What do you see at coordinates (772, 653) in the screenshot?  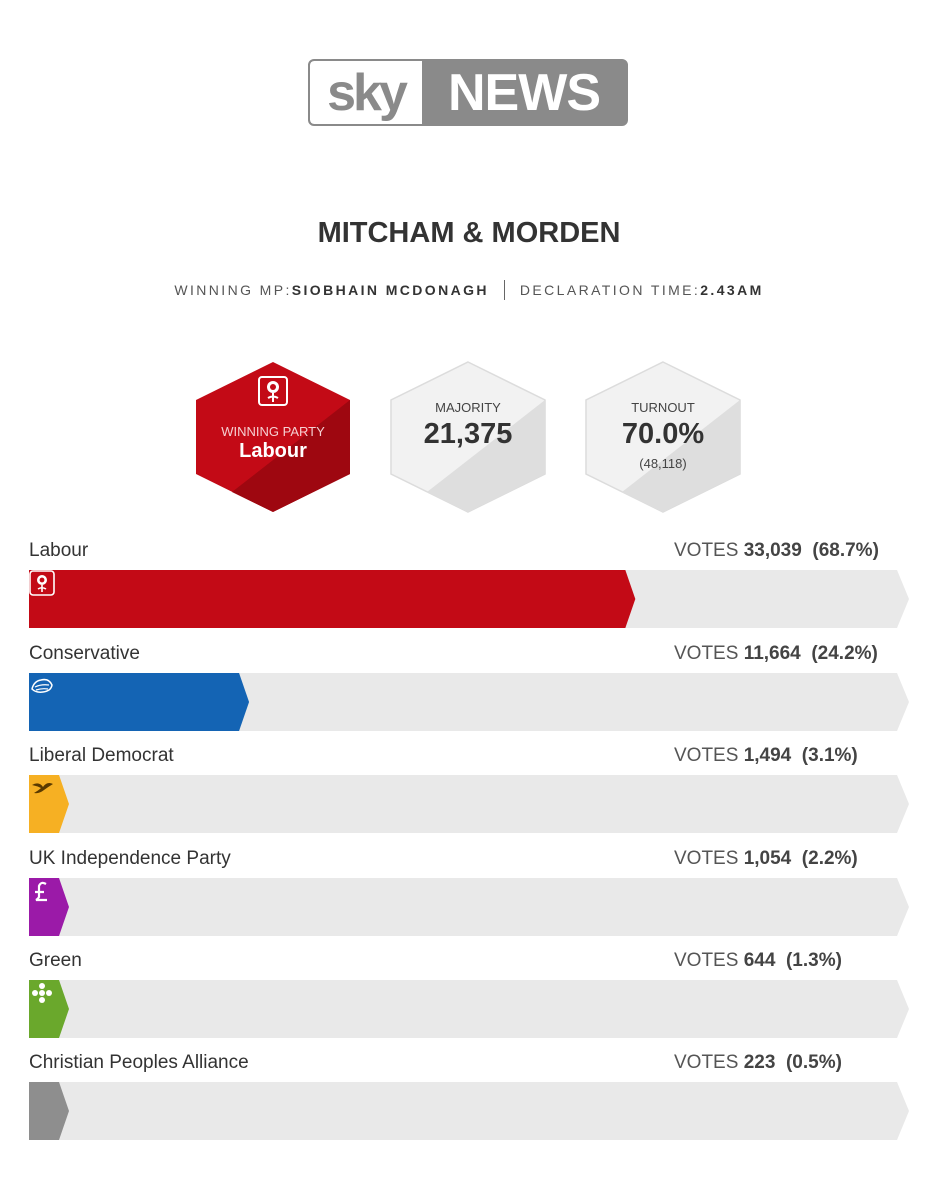 I see `vote-count: 11,664` at bounding box center [772, 653].